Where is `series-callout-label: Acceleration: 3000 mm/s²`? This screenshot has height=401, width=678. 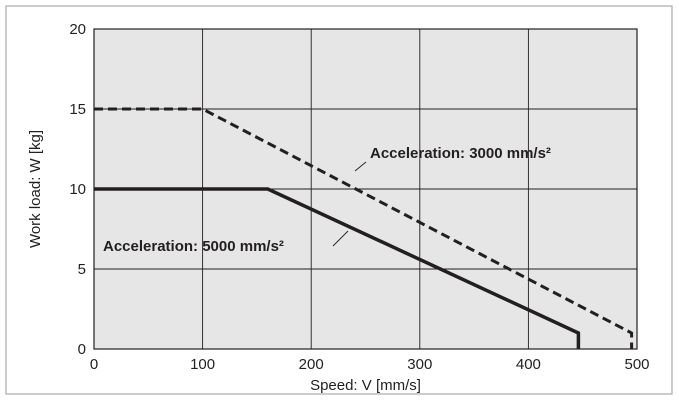 series-callout-label: Acceleration: 3000 mm/s² is located at coordinates (460, 153).